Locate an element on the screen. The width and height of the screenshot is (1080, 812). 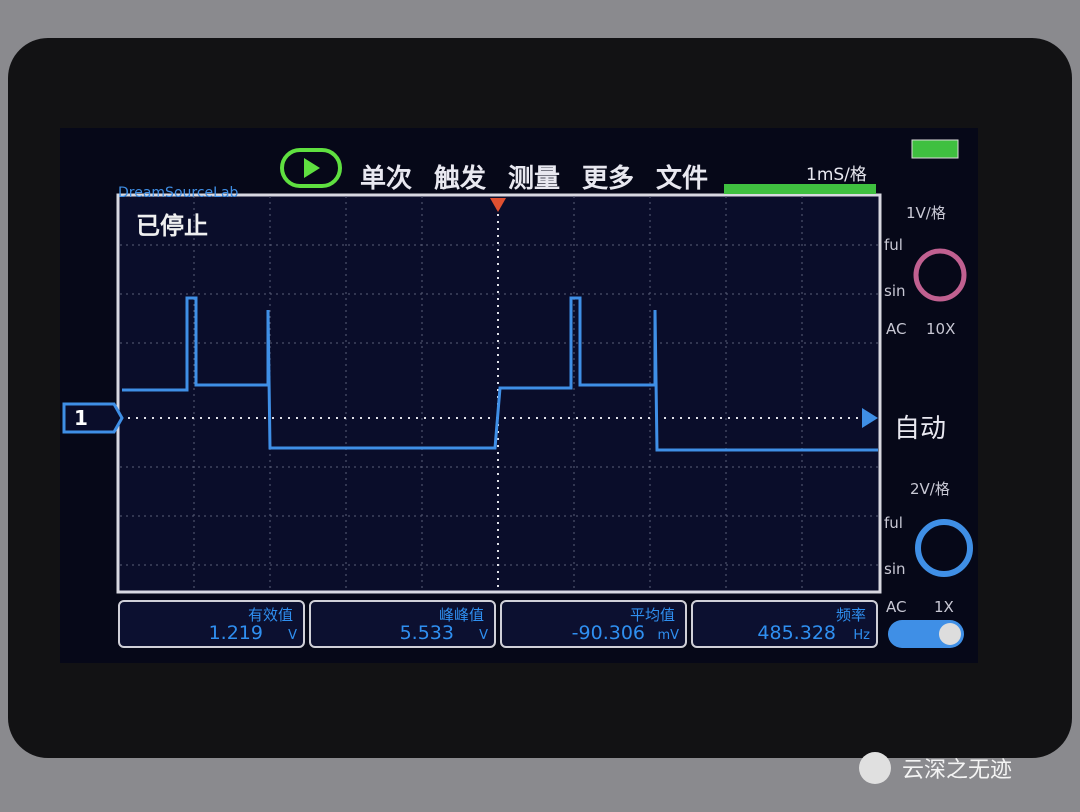
channel-marker is located at coordinates (93, 418).